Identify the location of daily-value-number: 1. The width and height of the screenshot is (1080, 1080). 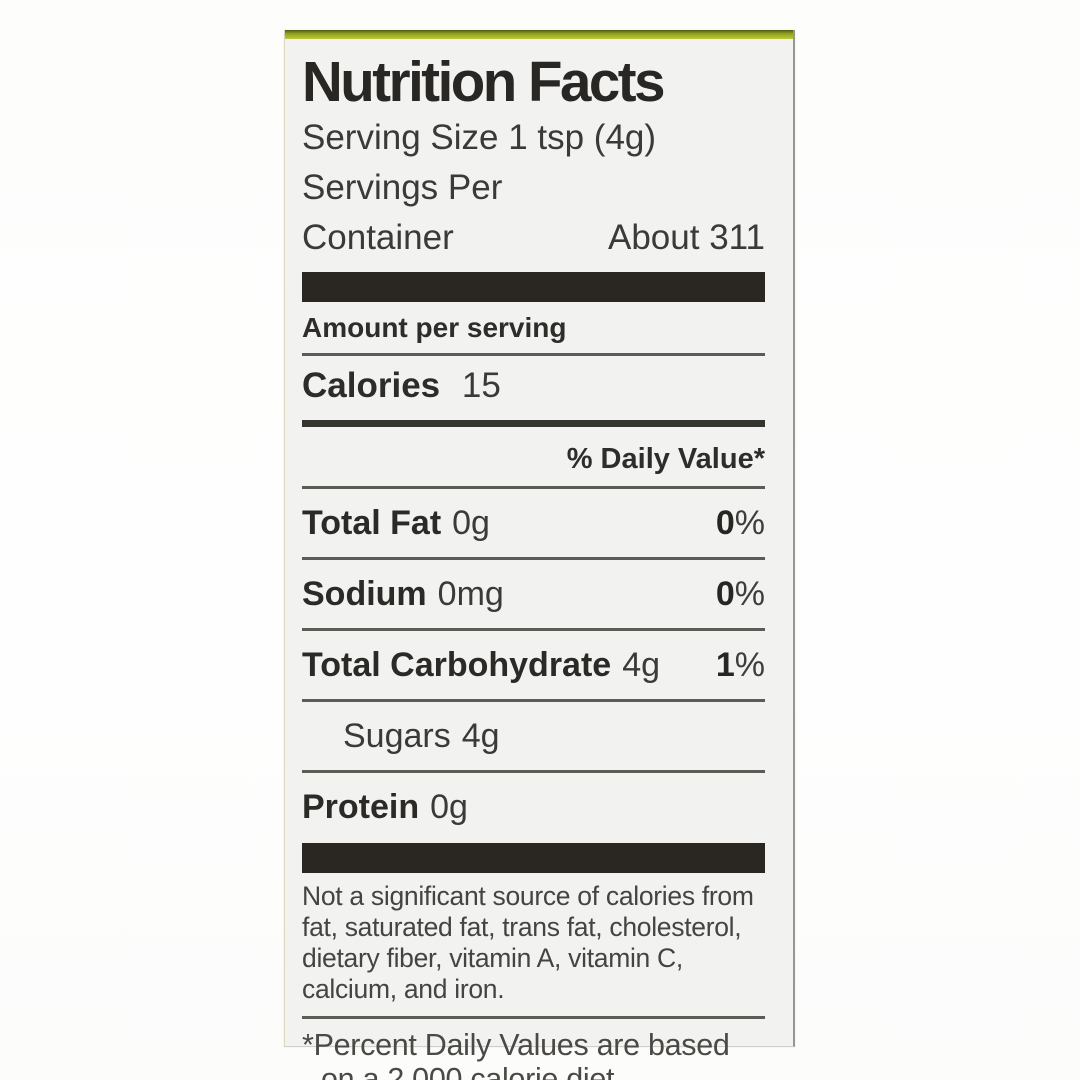
(725, 665).